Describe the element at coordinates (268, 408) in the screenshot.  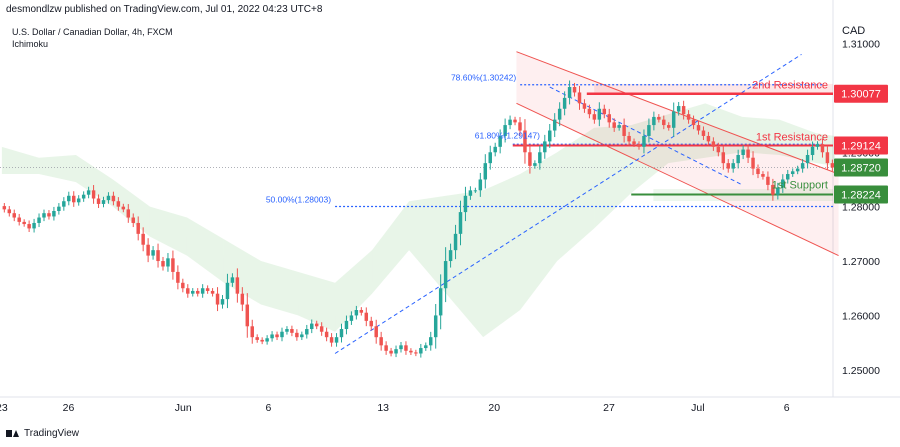
I see `x-tick-label: 6` at that location.